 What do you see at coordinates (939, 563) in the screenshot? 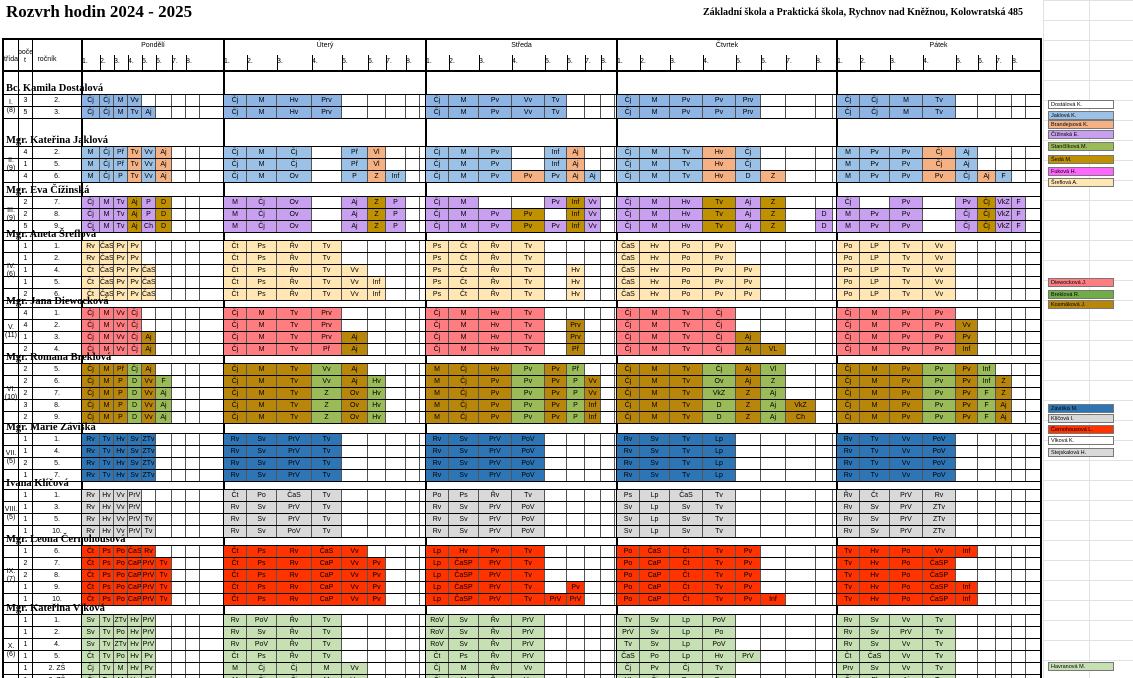
I see `lesson-cell: ČaSP` at bounding box center [939, 563].